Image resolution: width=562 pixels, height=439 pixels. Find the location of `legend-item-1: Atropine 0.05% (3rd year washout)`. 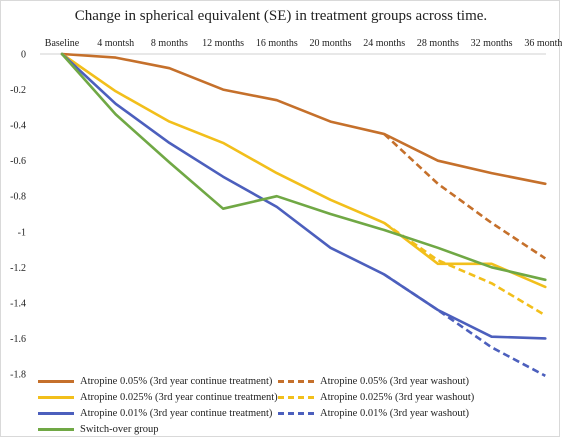

legend-item-1: Atropine 0.05% (3rd year washout) is located at coordinates (373, 381).